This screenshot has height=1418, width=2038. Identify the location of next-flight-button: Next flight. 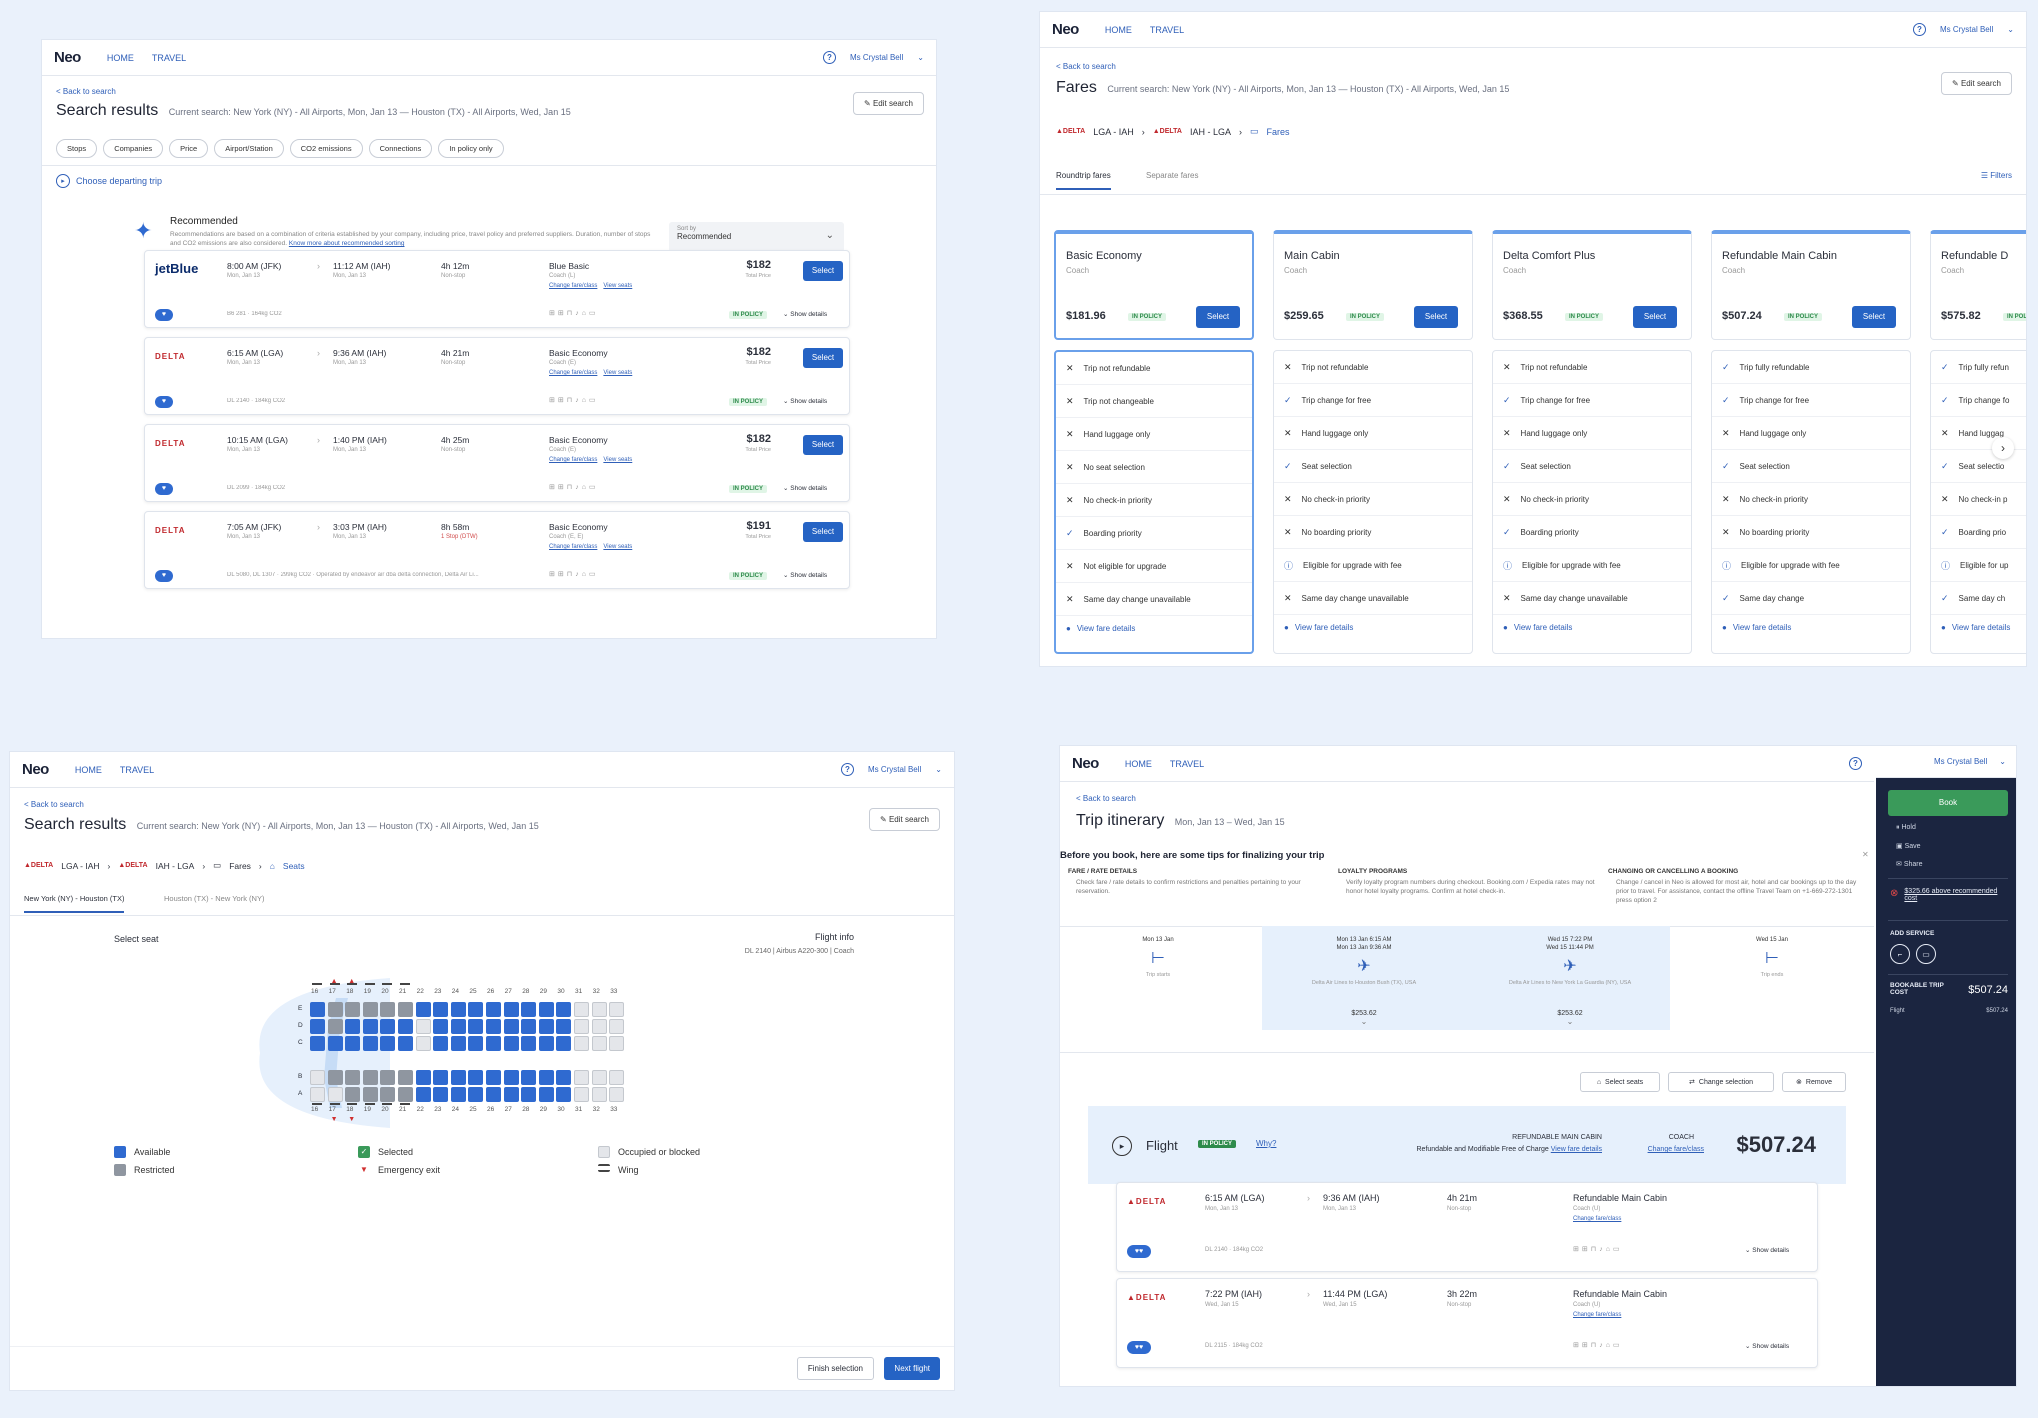
(912, 1368).